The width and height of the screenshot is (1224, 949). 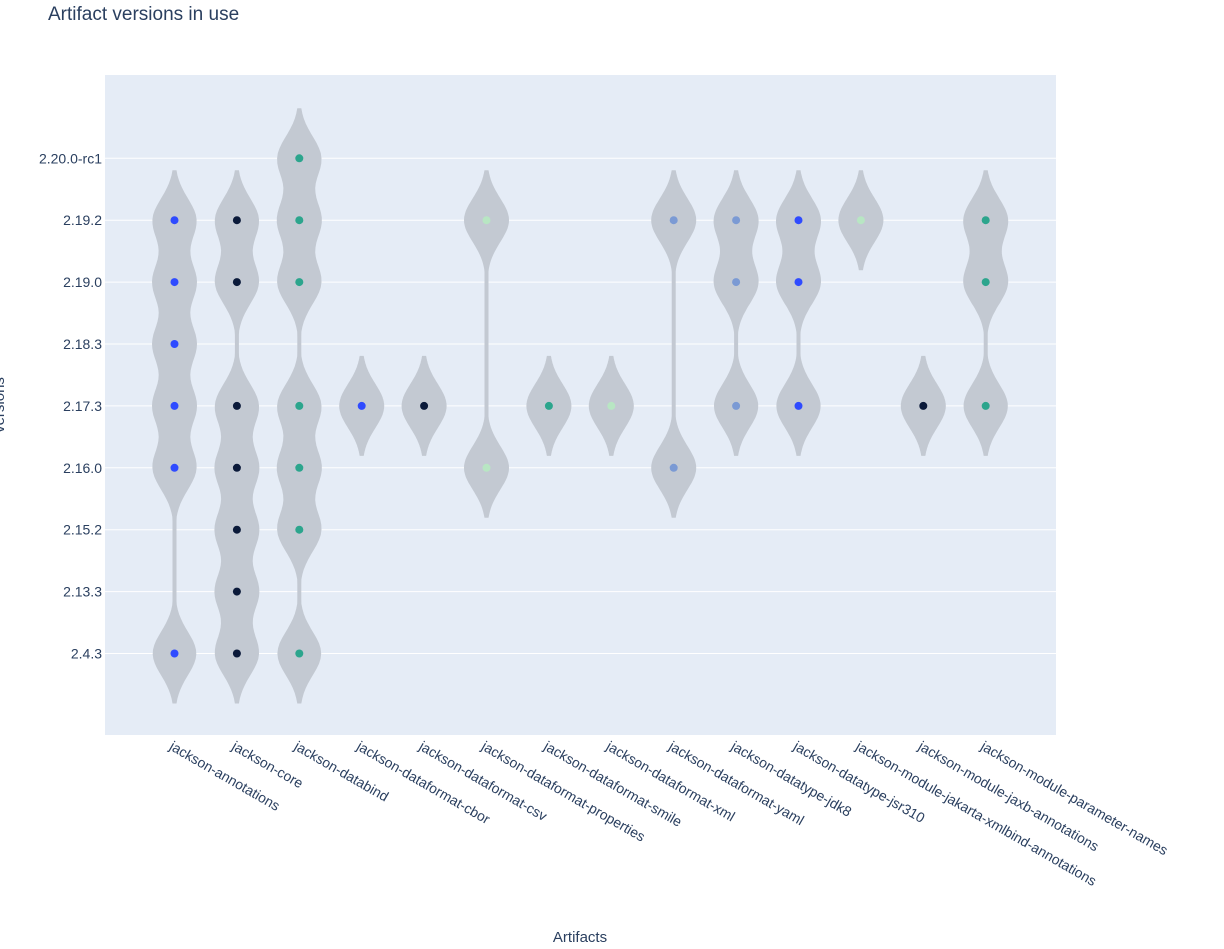 What do you see at coordinates (82, 406) in the screenshot?
I see `y-tick-label: 2.17.3` at bounding box center [82, 406].